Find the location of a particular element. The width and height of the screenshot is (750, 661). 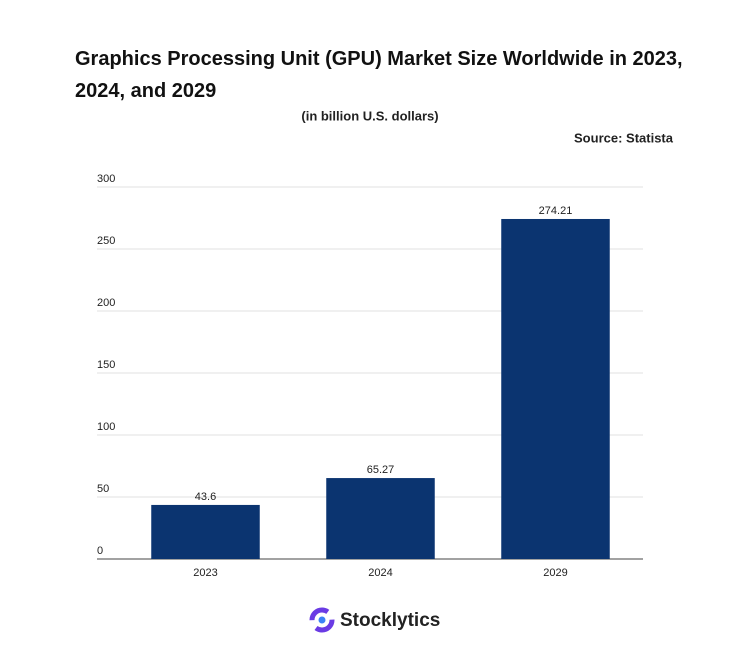

y-tick-label: 300 is located at coordinates (106, 179).